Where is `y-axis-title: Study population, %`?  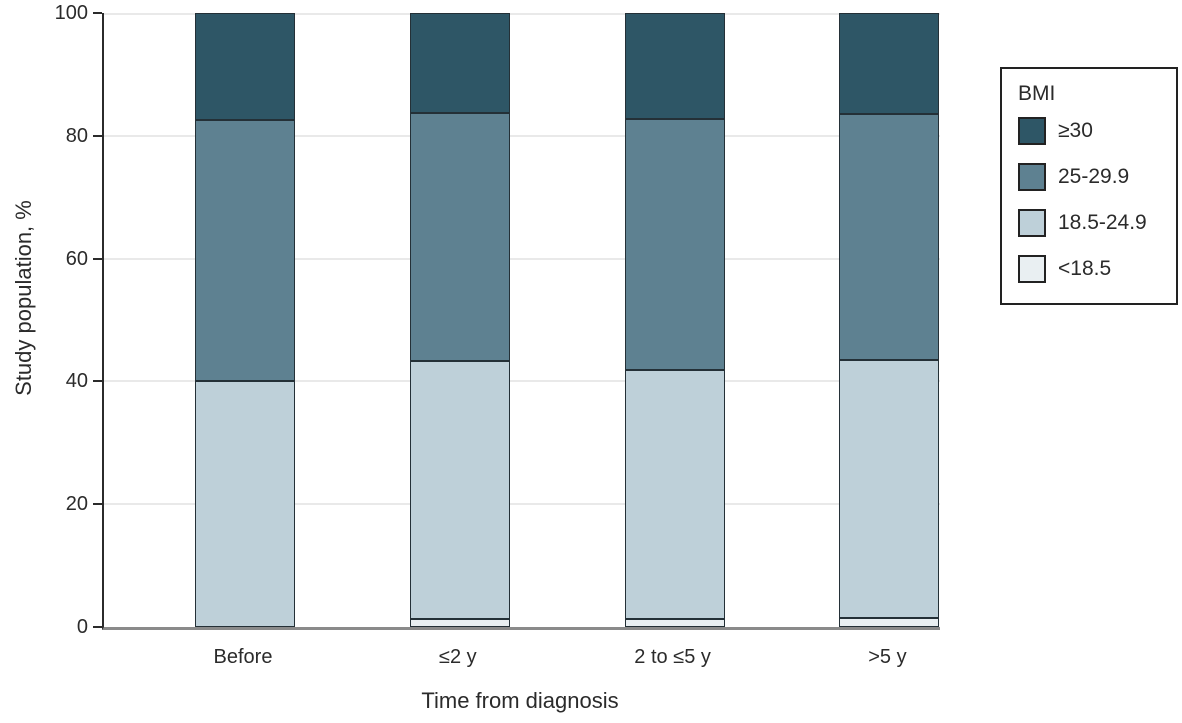 y-axis-title: Study population, % is located at coordinates (23, 298).